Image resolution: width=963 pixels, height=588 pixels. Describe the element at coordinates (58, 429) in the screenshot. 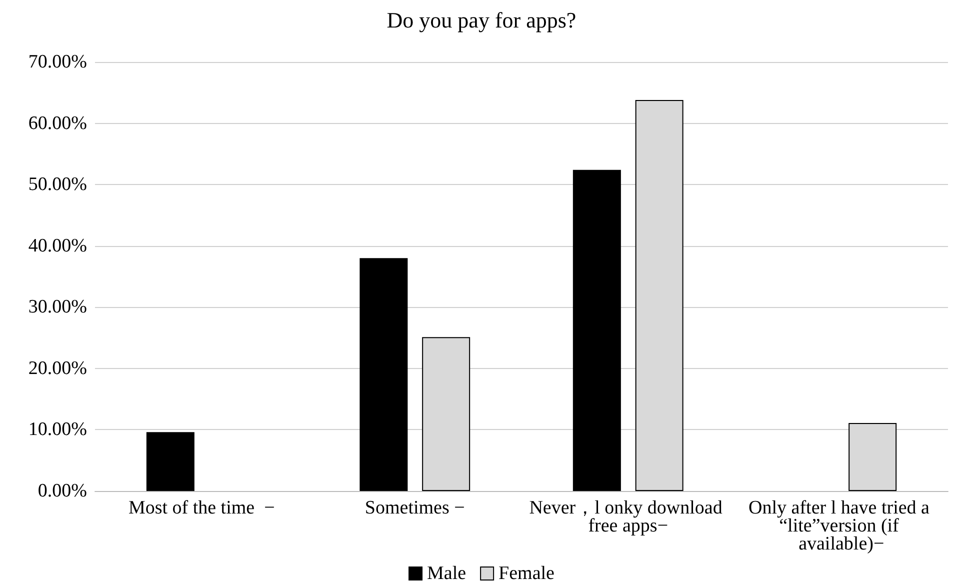

I see `y-tick-label: 10.00%` at that location.